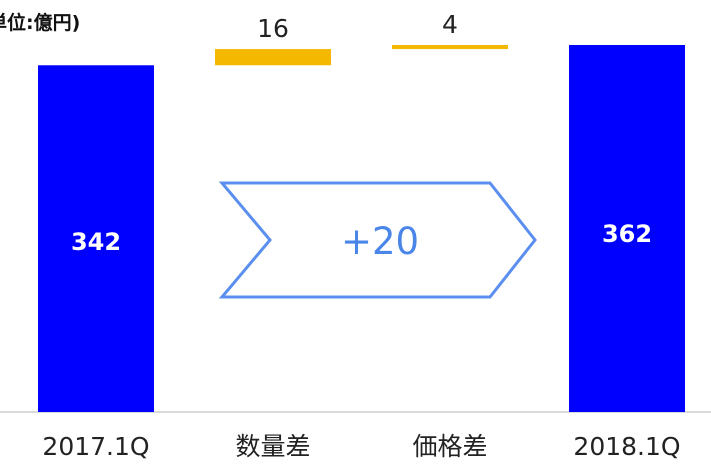 The width and height of the screenshot is (711, 467). I want to click on unit-label: 単位:億円), so click(40, 23).